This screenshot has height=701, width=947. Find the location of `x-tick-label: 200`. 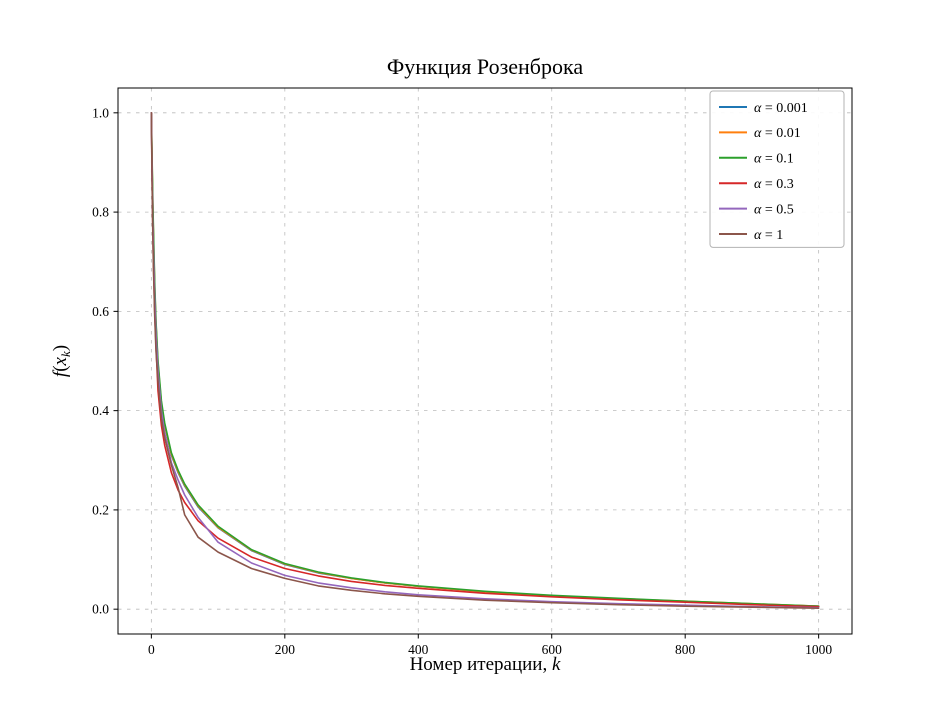

x-tick-label: 200 is located at coordinates (285, 649).